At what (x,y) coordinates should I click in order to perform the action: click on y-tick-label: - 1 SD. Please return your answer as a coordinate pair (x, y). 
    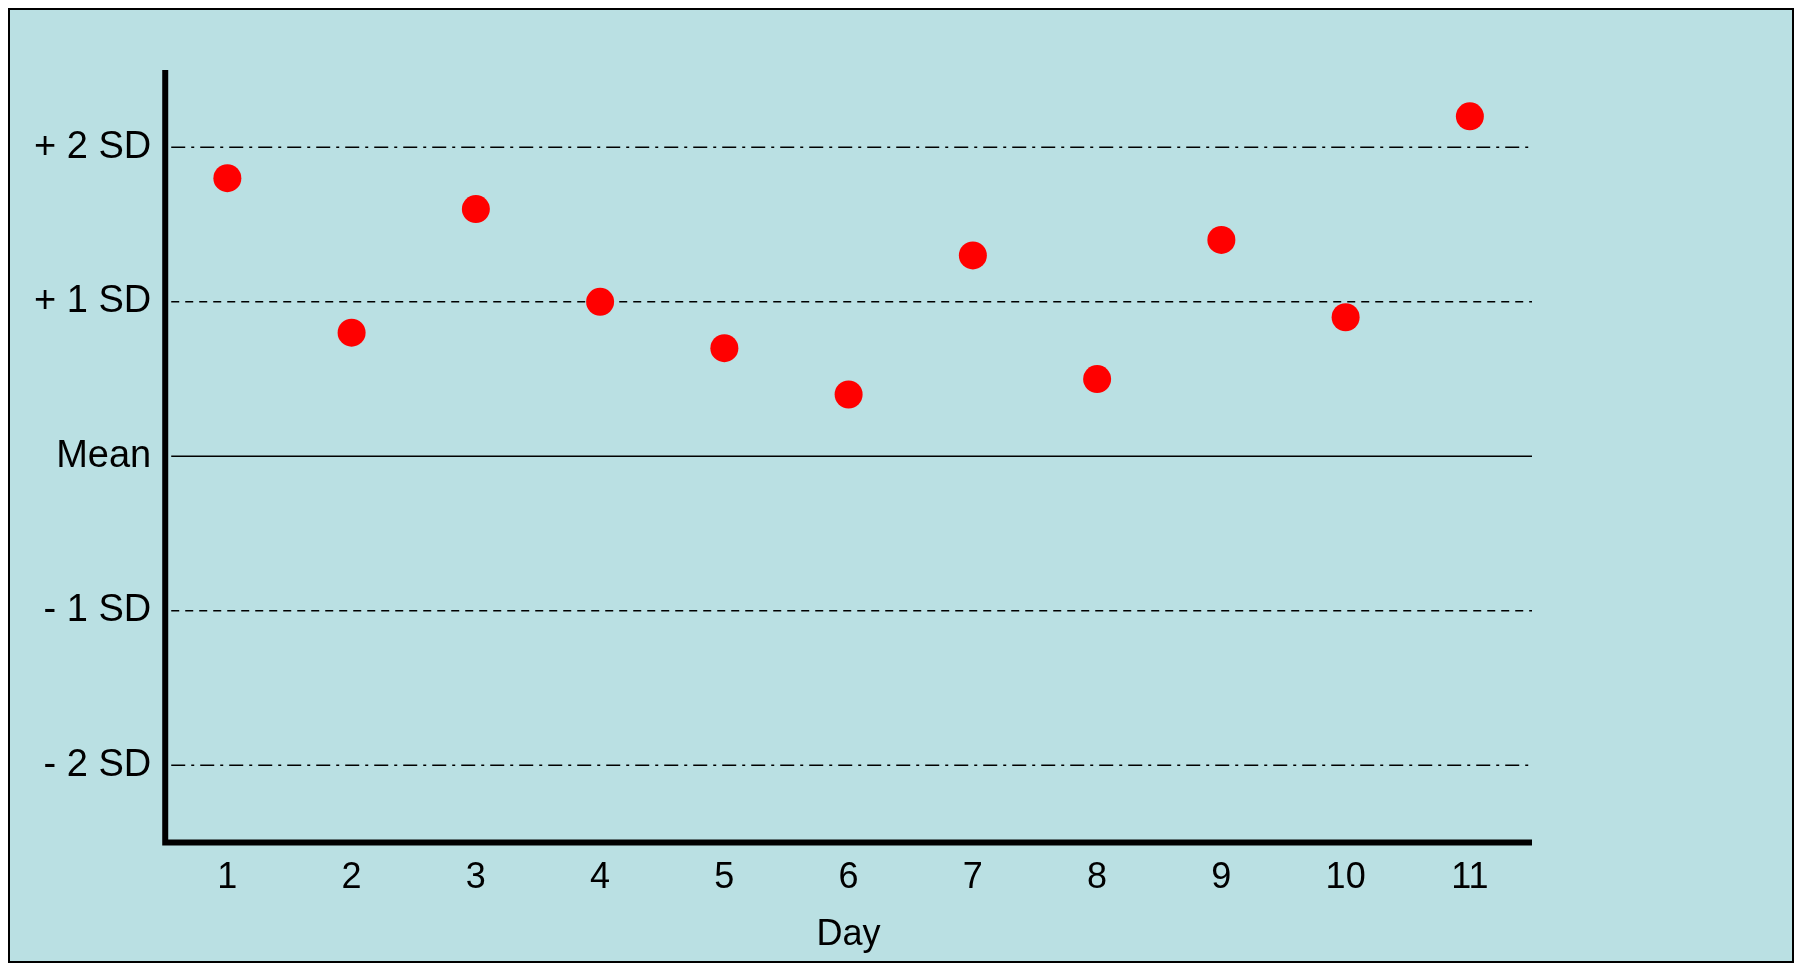
    Looking at the image, I should click on (97, 608).